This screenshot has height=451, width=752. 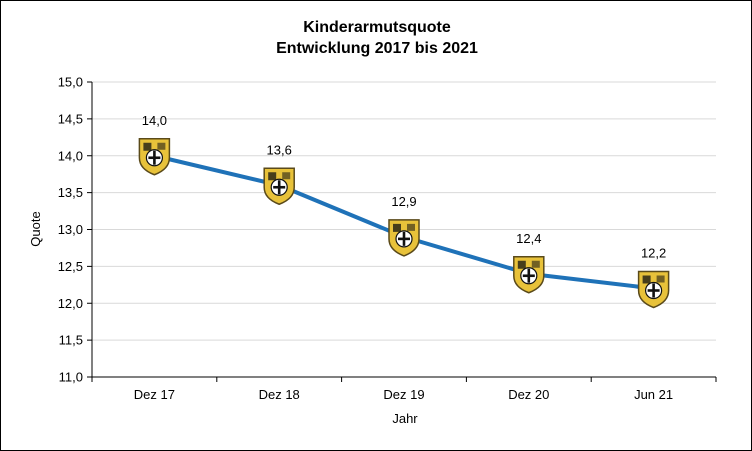 What do you see at coordinates (528, 394) in the screenshot?
I see `x-tick-label: Dez 20` at bounding box center [528, 394].